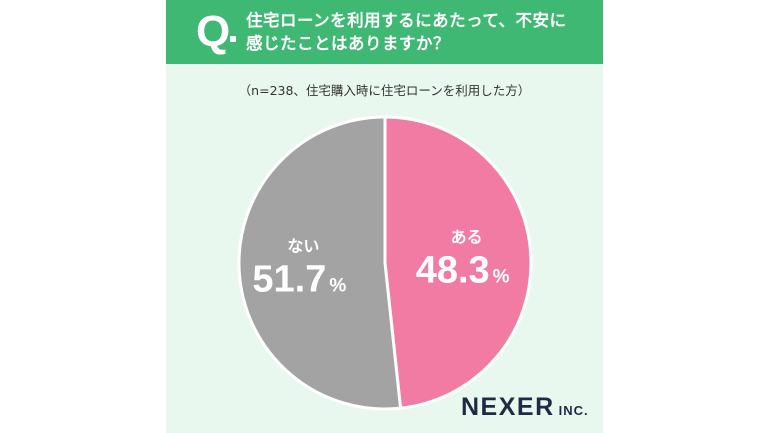 The width and height of the screenshot is (770, 433). I want to click on logo-main-text: NEXER, so click(508, 407).